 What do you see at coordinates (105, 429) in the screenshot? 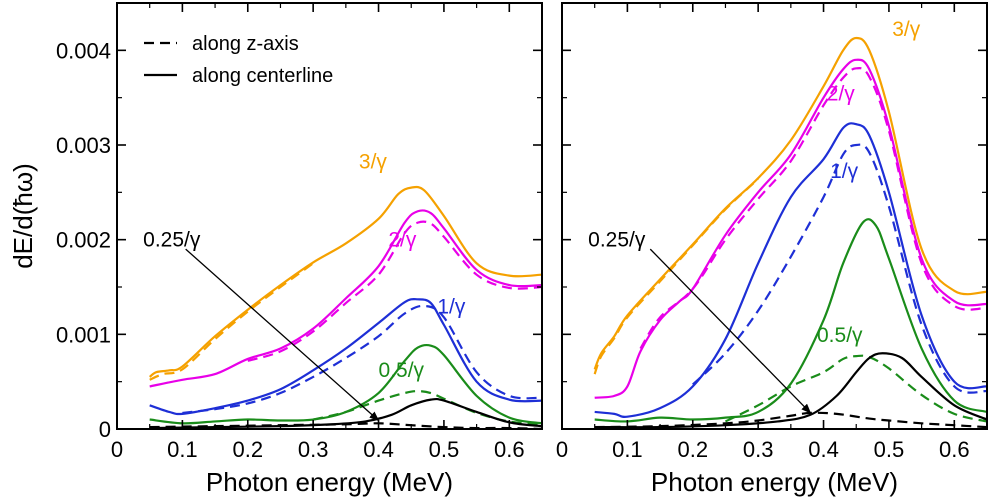
I see `y-tick-label: 0` at bounding box center [105, 429].